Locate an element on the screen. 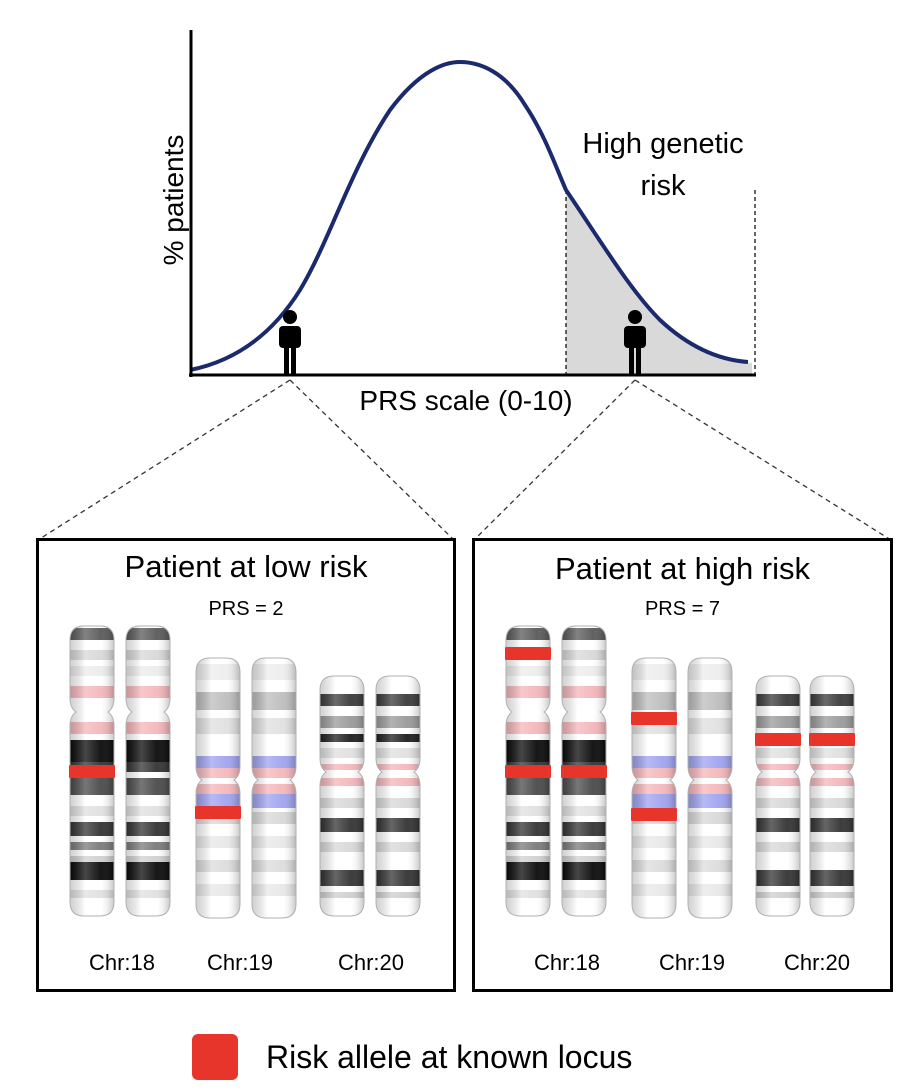  x-axis-label: PRS scale (0-10) is located at coordinates (465, 400).